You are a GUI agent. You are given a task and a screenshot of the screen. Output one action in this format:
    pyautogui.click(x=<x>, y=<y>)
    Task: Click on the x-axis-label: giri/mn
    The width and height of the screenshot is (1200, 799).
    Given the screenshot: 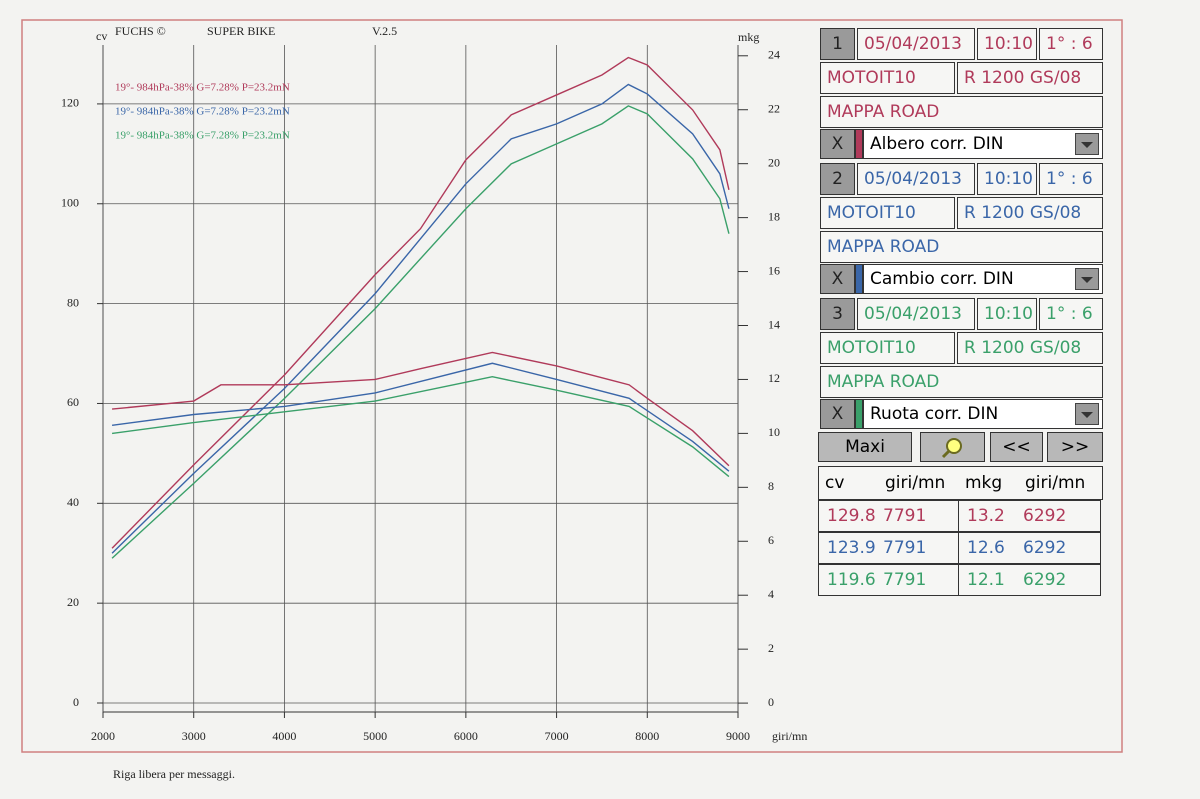 What is the action you would take?
    pyautogui.click(x=789, y=736)
    